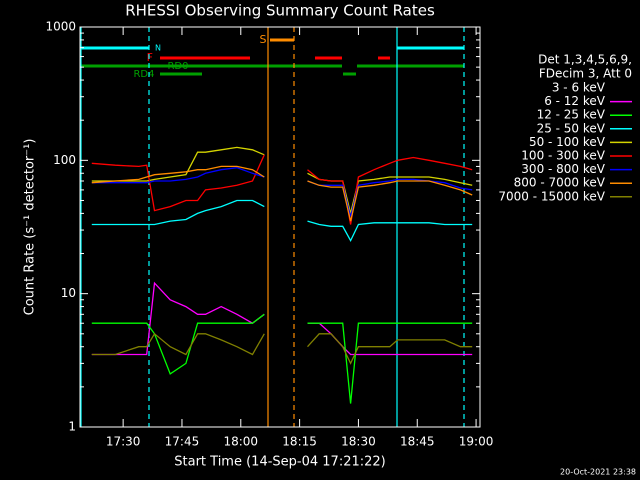 This screenshot has height=480, width=640. What do you see at coordinates (575, 101) in the screenshot?
I see `legend-label: 6 - 12 keV` at bounding box center [575, 101].